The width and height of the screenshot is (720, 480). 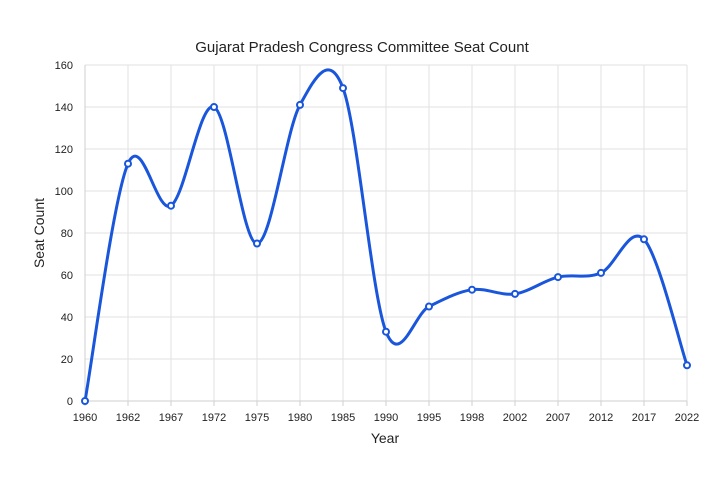 I want to click on x-tick-label: 1962, so click(x=128, y=418).